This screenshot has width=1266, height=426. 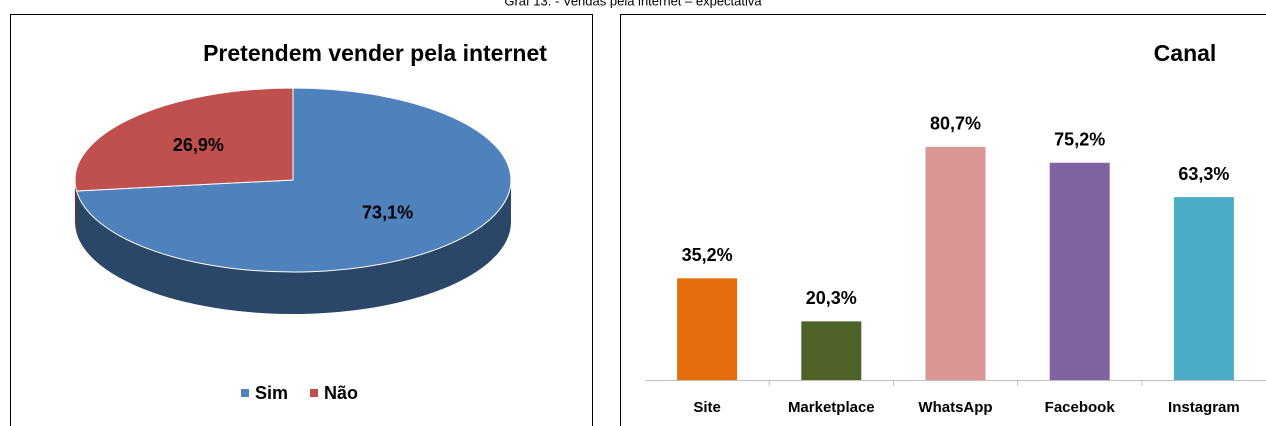 What do you see at coordinates (1079, 140) in the screenshot?
I see `data-label: 75,2%` at bounding box center [1079, 140].